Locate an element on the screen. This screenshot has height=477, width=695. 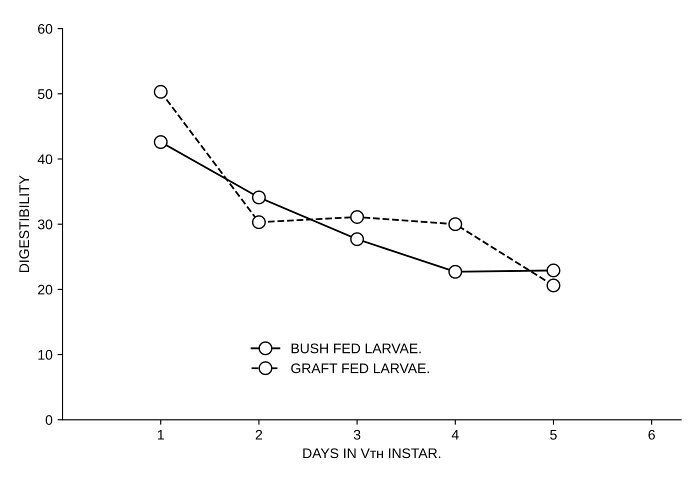
x-tick-label: 2 is located at coordinates (259, 435).